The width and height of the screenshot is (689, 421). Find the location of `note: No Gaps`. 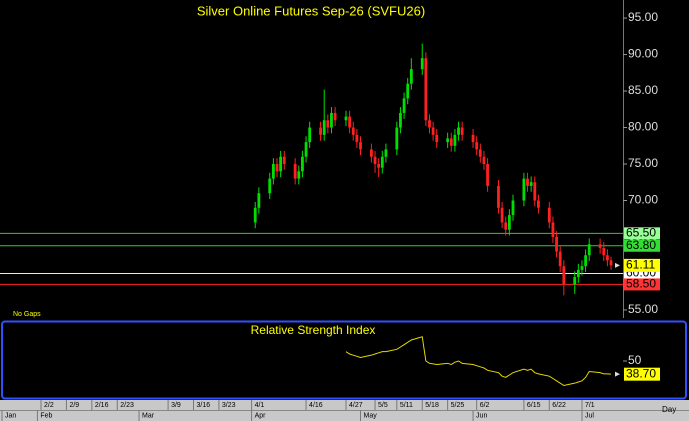

note: No Gaps is located at coordinates (27, 314).